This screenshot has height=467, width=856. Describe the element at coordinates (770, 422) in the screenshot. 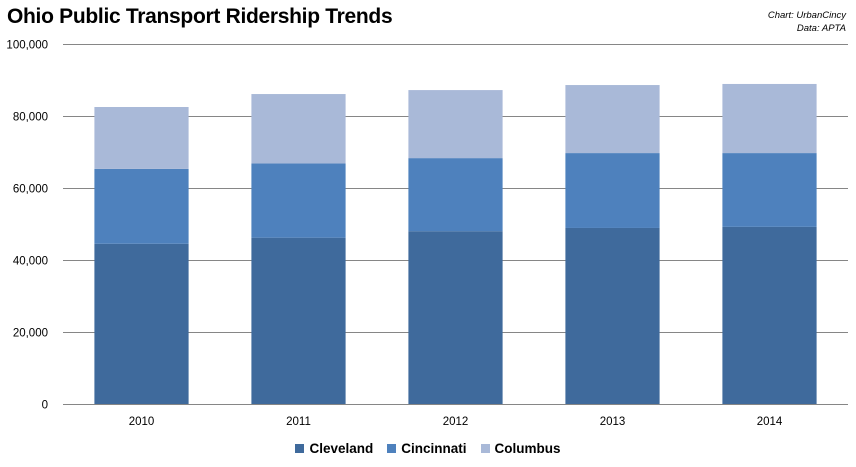

I see `x-tick-label: 2014` at that location.